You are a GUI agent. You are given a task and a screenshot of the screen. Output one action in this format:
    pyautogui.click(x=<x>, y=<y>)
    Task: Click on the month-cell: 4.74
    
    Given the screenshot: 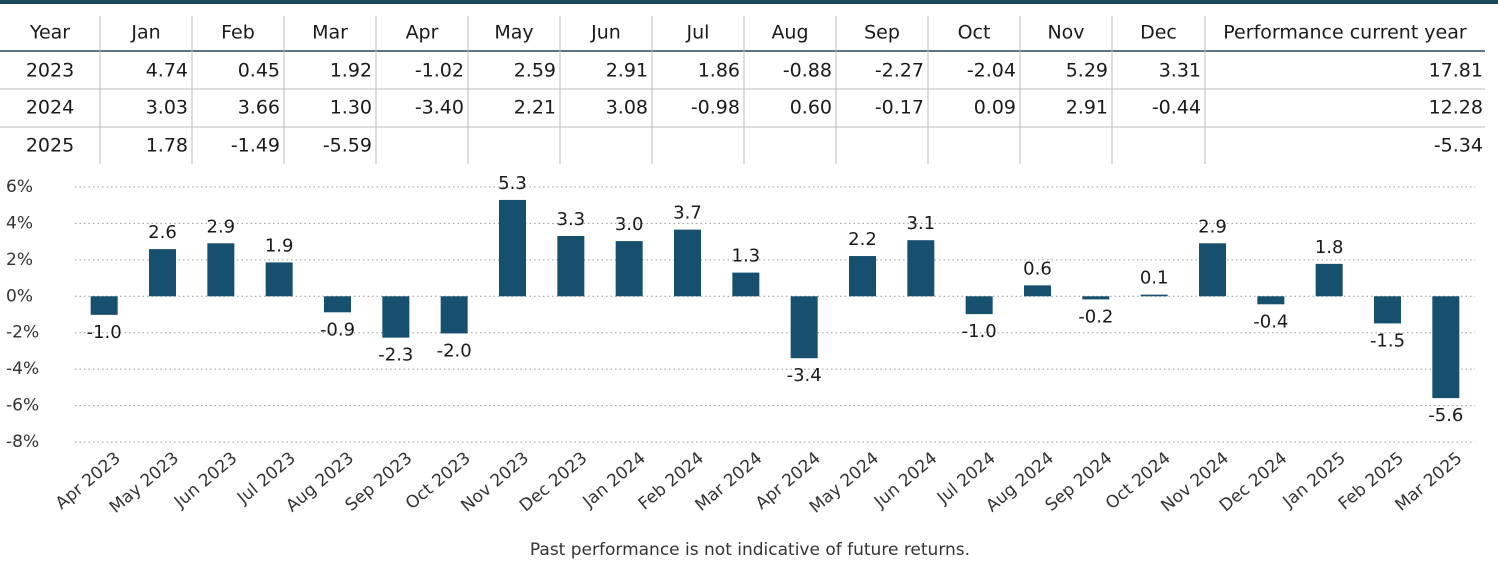 What is the action you would take?
    pyautogui.click(x=167, y=71)
    